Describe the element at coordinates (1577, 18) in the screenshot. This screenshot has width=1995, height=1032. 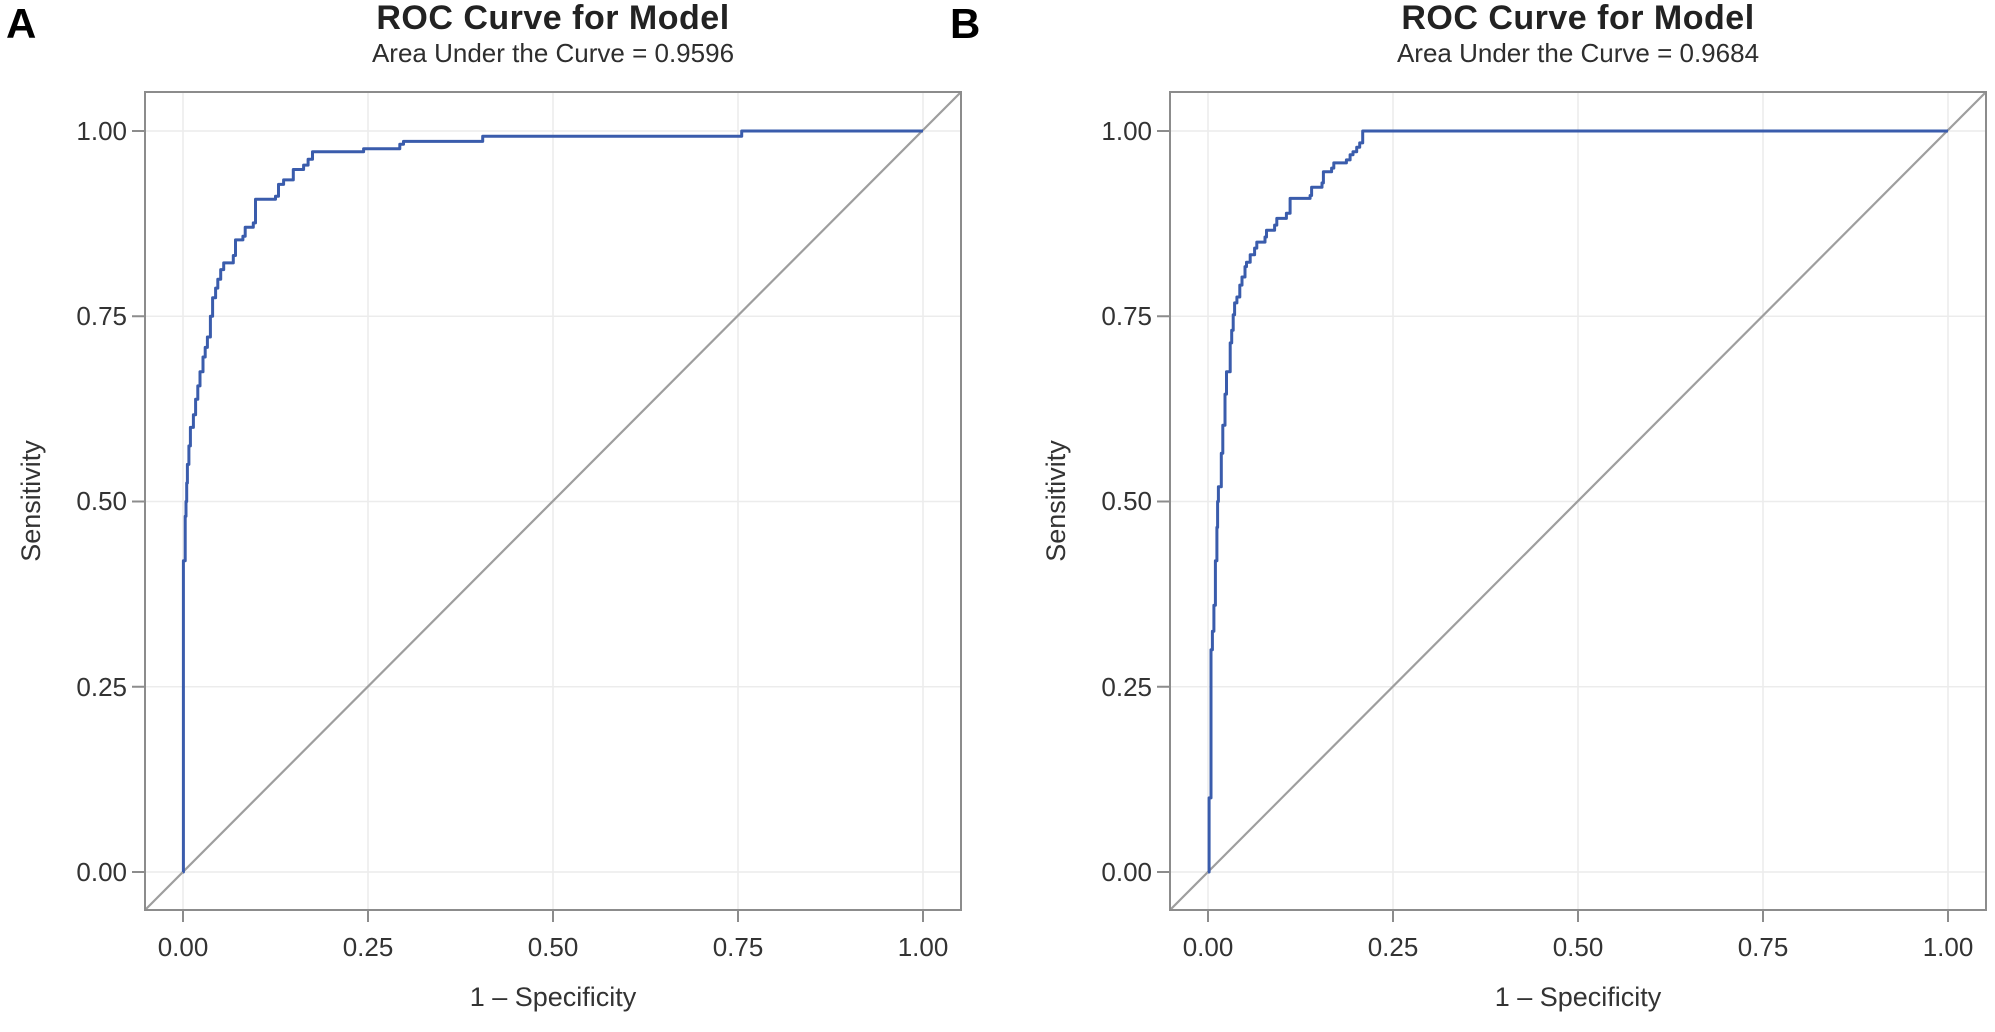
I see `panel-b-title: ROC Curve for Model` at that location.